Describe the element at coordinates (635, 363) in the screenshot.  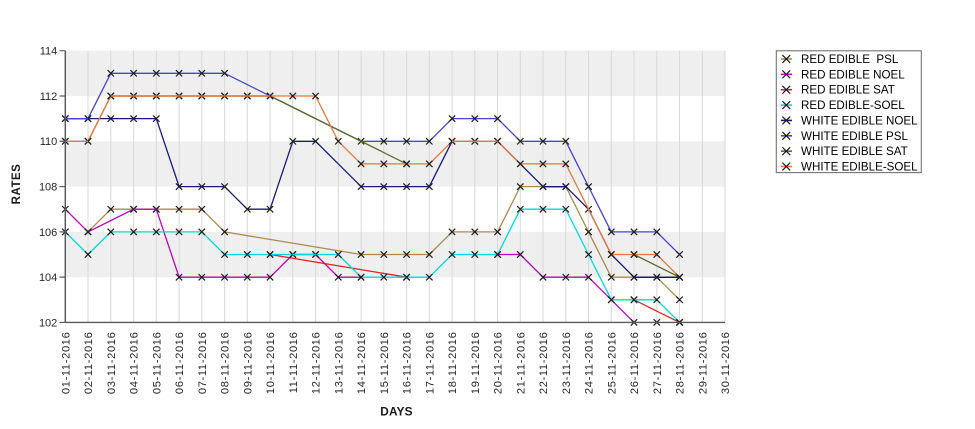
I see `svg-text: 26-11-2016` at that location.